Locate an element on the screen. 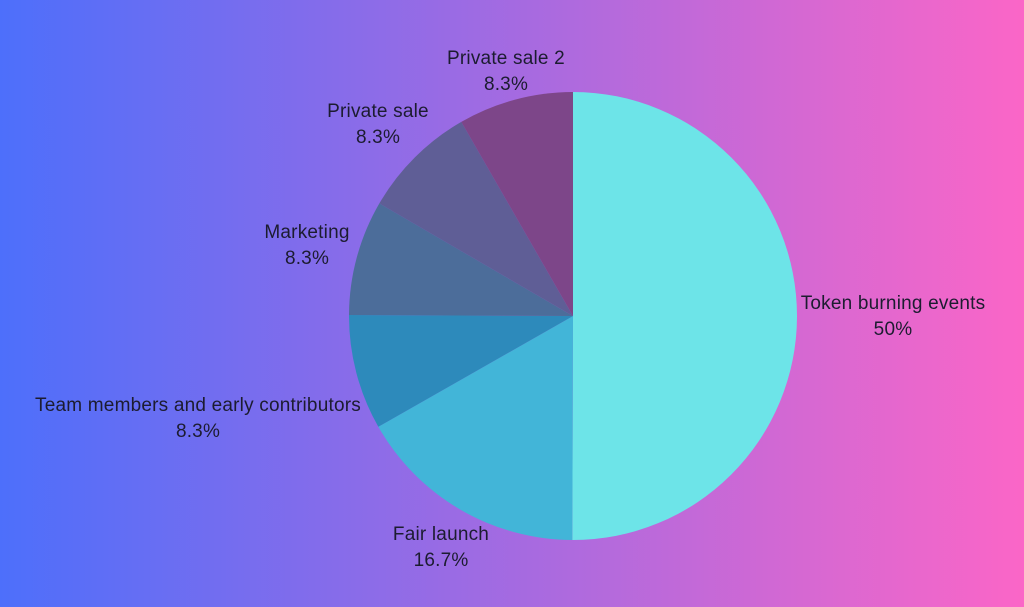 The height and width of the screenshot is (607, 1024). pie-slice-private-sale is located at coordinates (476, 218).